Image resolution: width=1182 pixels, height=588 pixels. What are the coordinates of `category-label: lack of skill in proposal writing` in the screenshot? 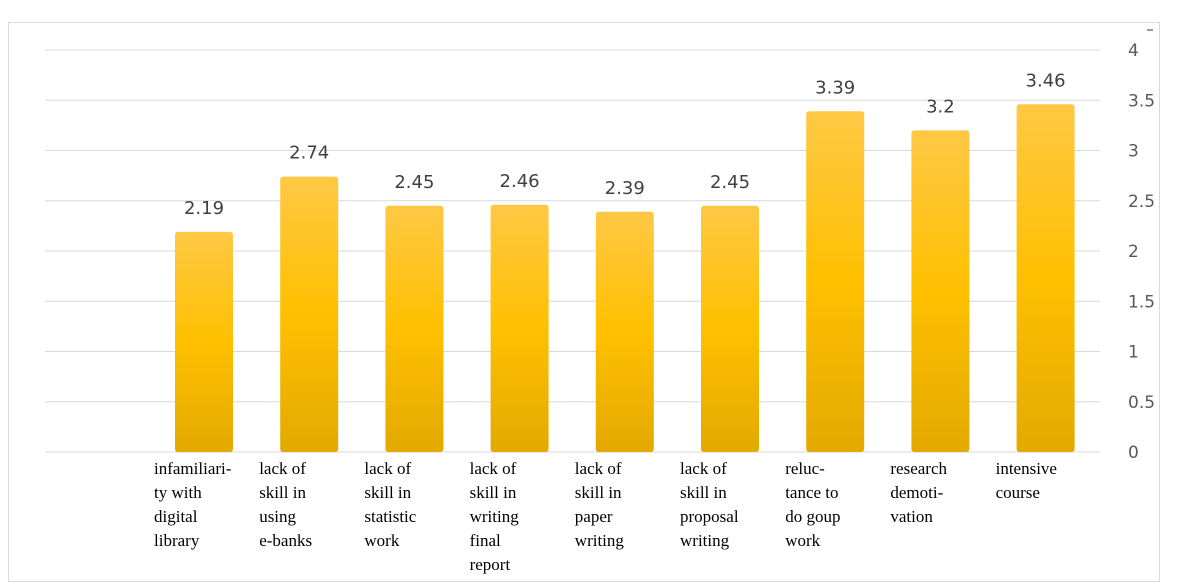 It's located at (709, 504).